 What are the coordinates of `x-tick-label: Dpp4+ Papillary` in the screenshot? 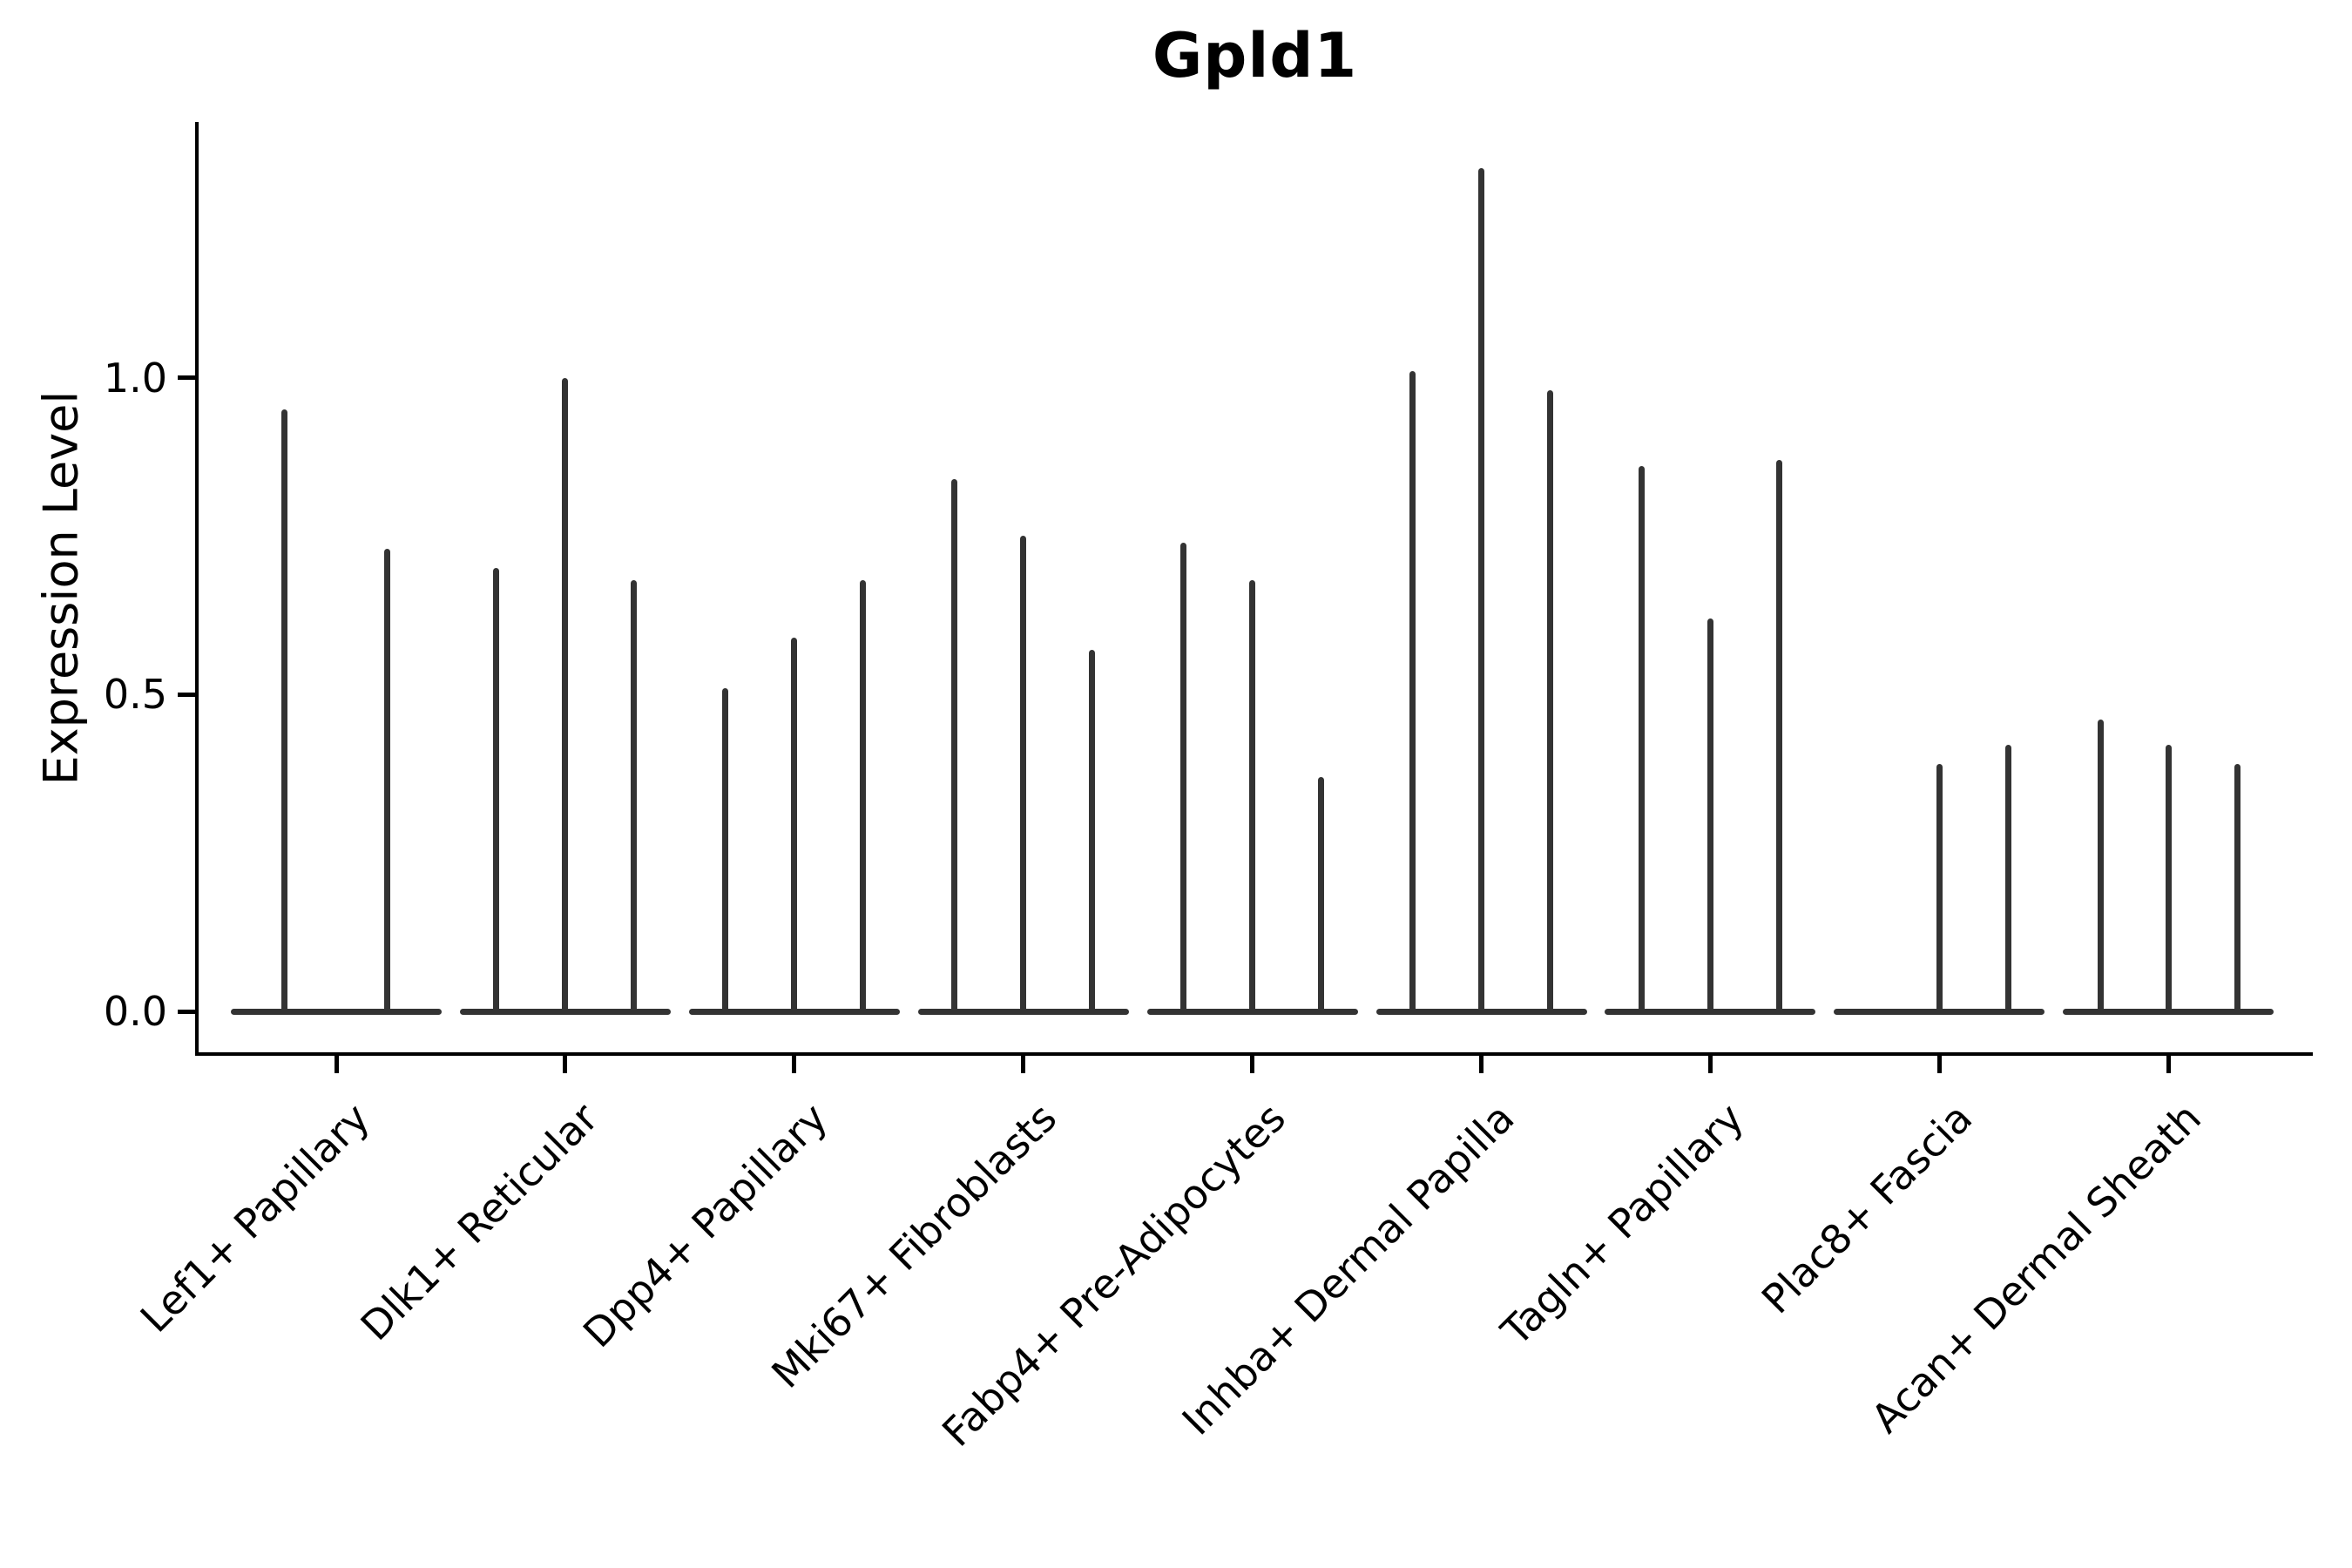 It's located at (704, 1225).